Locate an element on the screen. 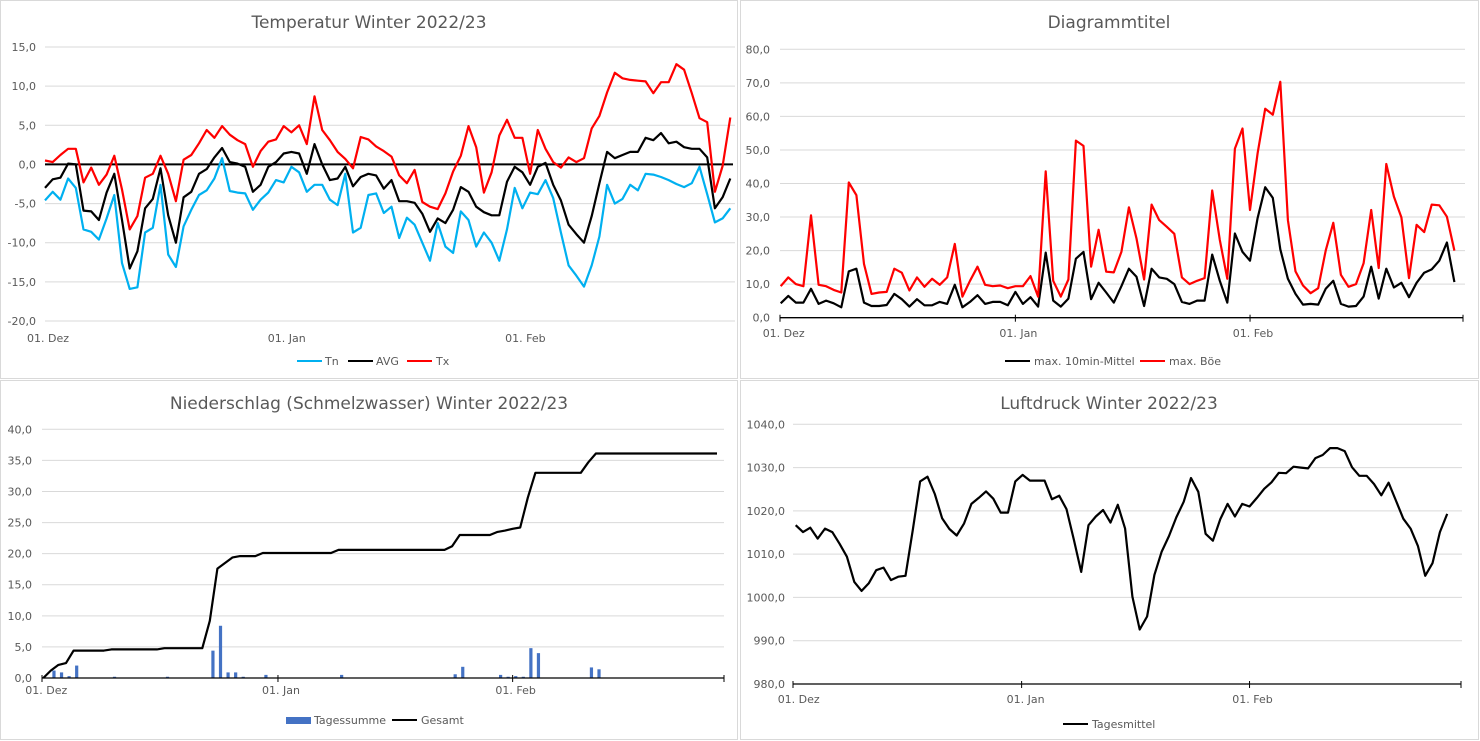 Image resolution: width=1480 pixels, height=741 pixels. legend-label-tn: Tn is located at coordinates (331, 361).